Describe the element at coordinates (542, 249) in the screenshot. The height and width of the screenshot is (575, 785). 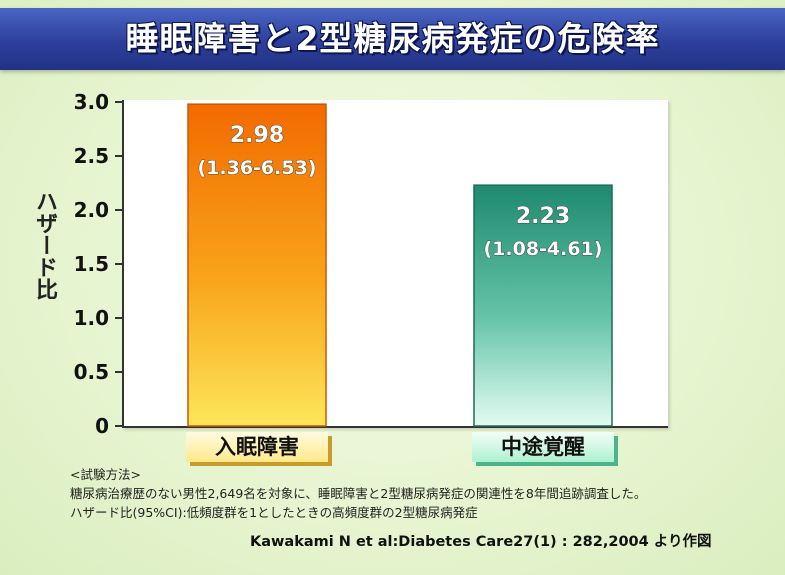
I see `ci-label: (1.08-4.61)` at that location.